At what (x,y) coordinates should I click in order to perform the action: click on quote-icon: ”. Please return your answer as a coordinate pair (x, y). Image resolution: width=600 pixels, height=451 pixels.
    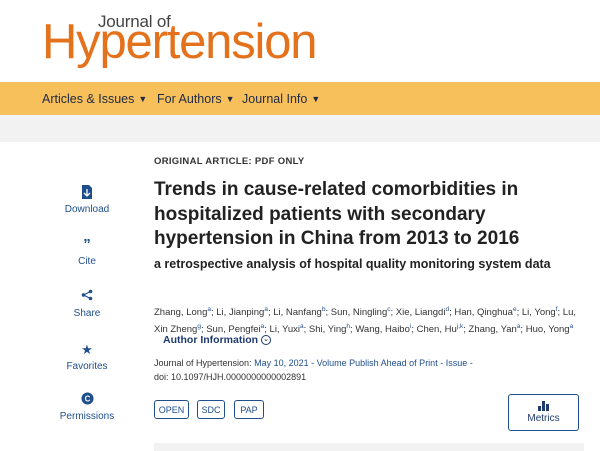
    Looking at the image, I should click on (87, 244).